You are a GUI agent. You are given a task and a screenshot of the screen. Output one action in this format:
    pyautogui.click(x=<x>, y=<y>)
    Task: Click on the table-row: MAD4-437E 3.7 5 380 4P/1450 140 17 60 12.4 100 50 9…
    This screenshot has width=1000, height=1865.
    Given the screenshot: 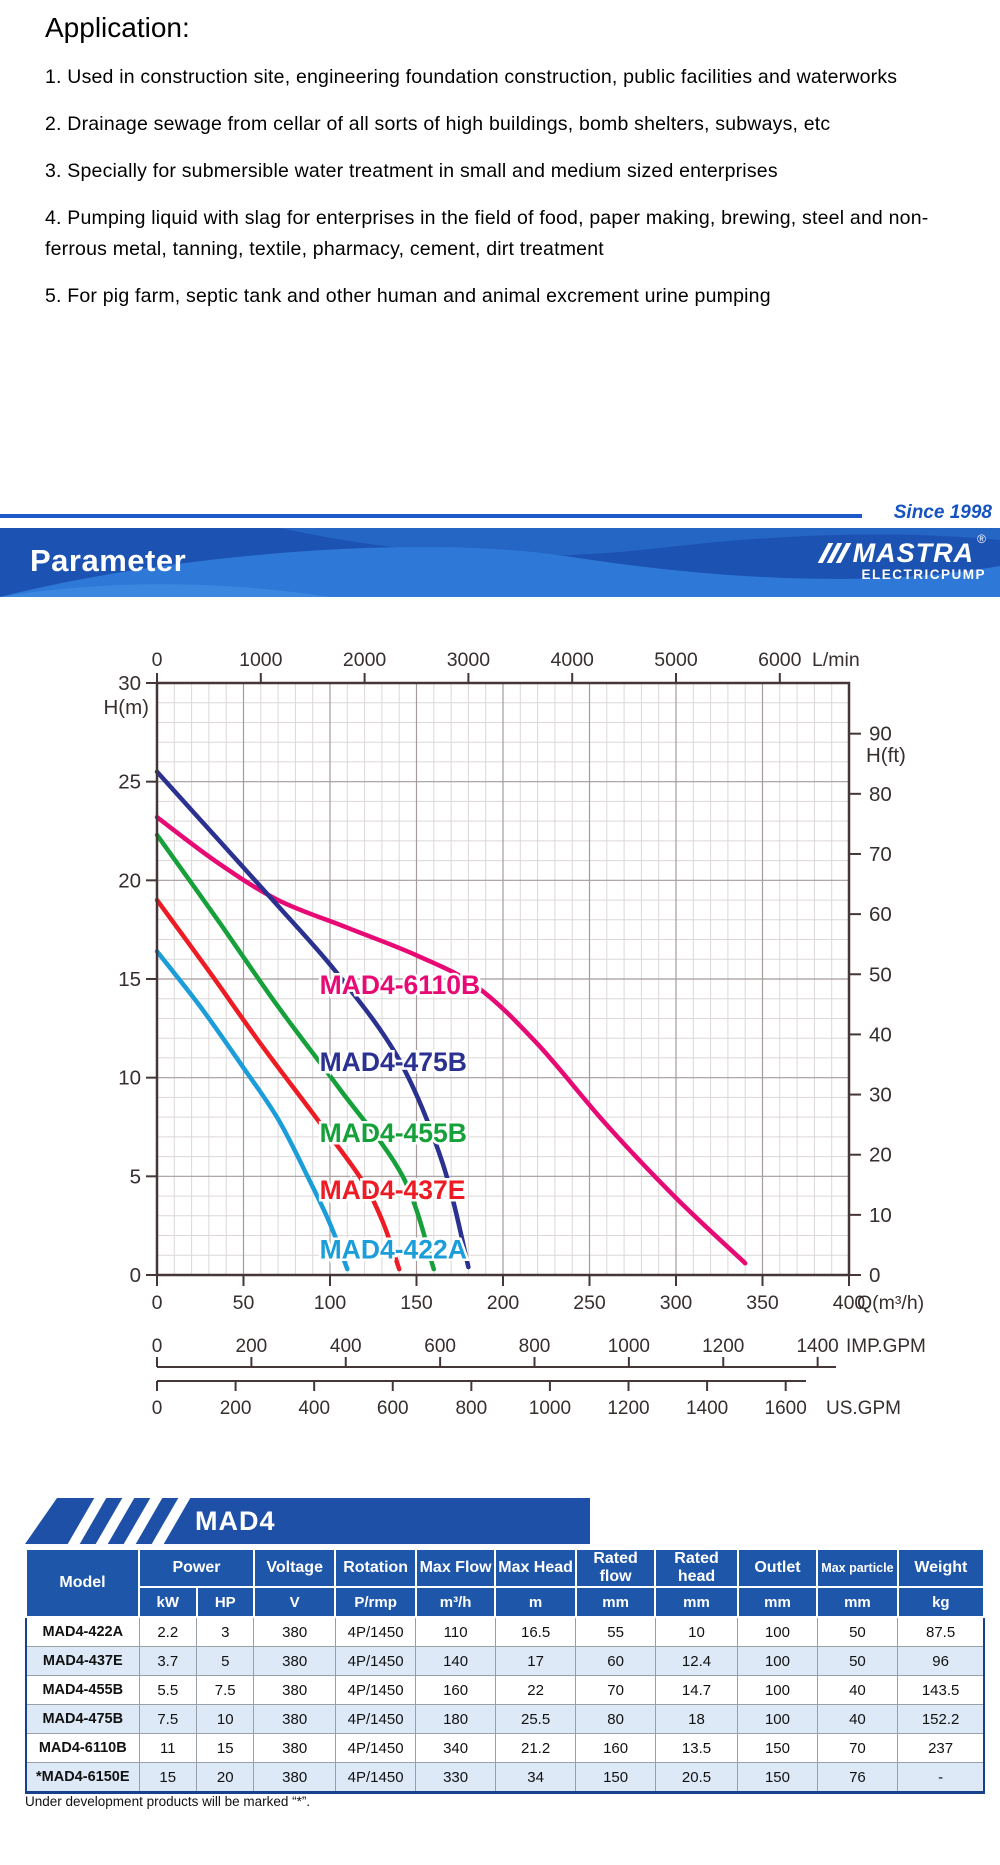 What is the action you would take?
    pyautogui.click(x=505, y=1661)
    